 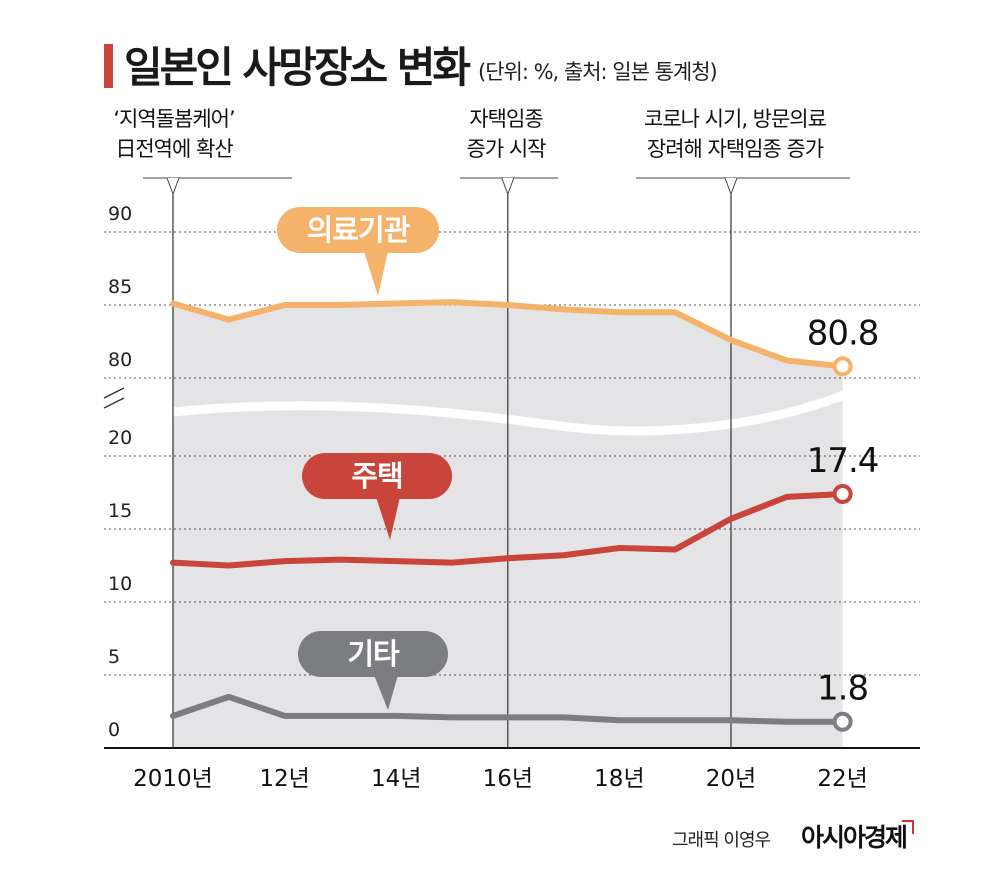 I want to click on annotation-2020-line-1: 코로나 시기, 방문의료, so click(x=735, y=119).